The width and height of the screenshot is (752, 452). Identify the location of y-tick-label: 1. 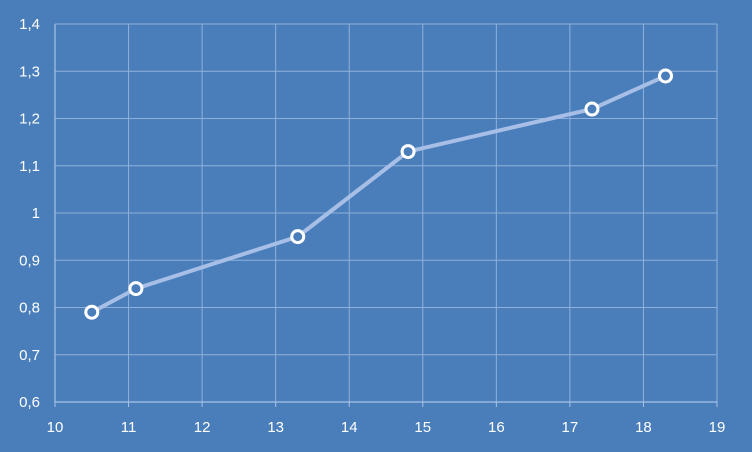
(36, 213).